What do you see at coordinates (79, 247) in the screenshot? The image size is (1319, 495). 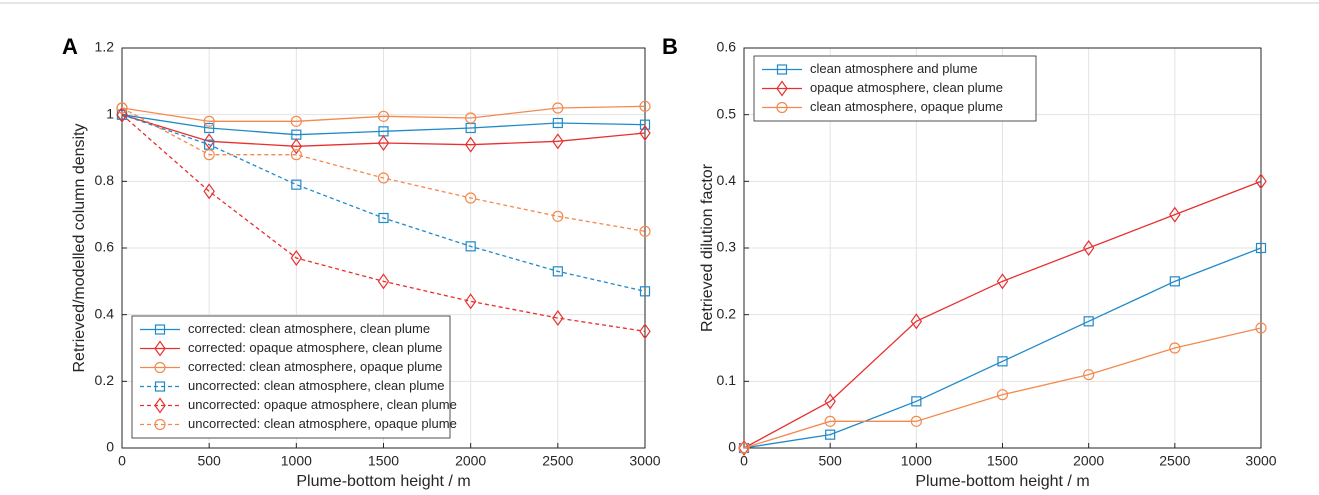 I see `y-axis-label: Retrieved/modelled column density` at bounding box center [79, 247].